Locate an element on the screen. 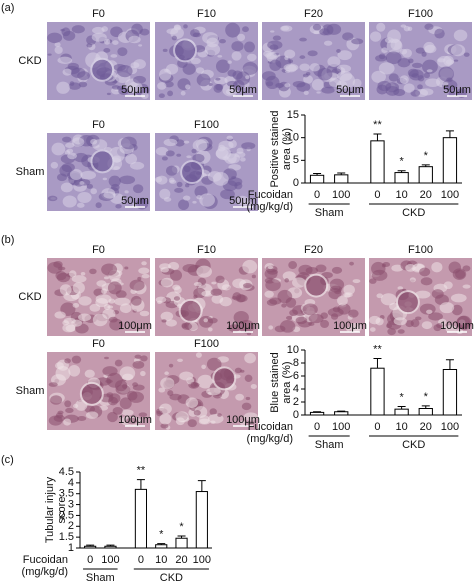  y-tick-label: 10 is located at coordinates (293, 350).